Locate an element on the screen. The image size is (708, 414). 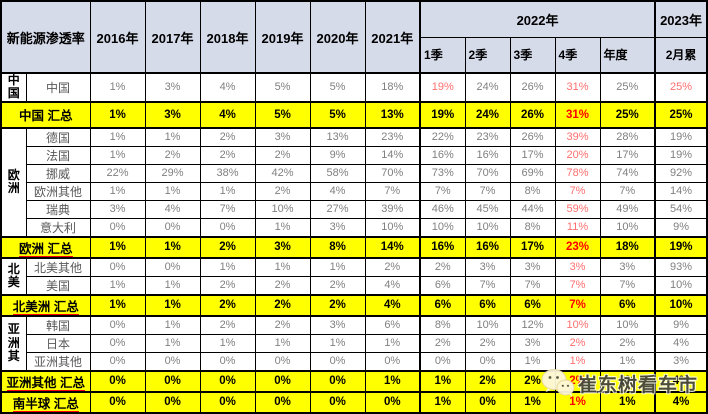
table-cell: 44% is located at coordinates (532, 209).